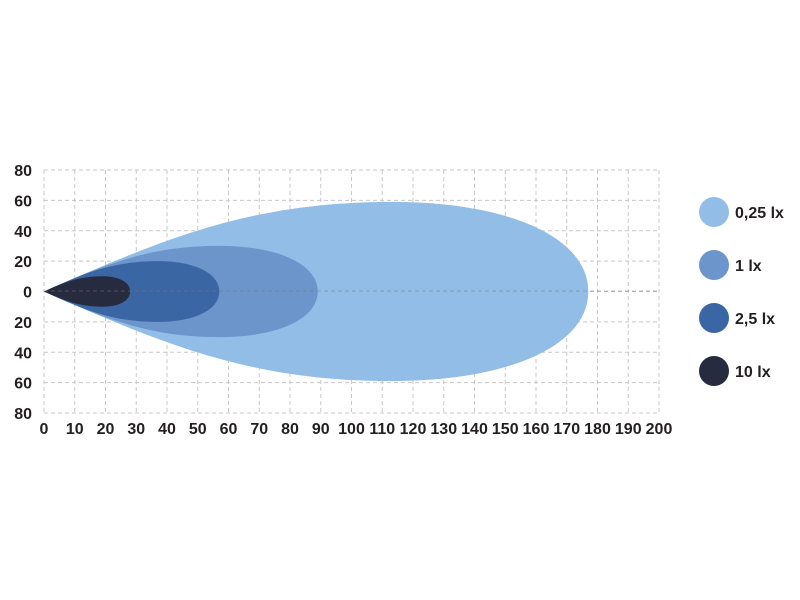  Describe the element at coordinates (351, 429) in the screenshot. I see `x-tick-label: 100` at that location.